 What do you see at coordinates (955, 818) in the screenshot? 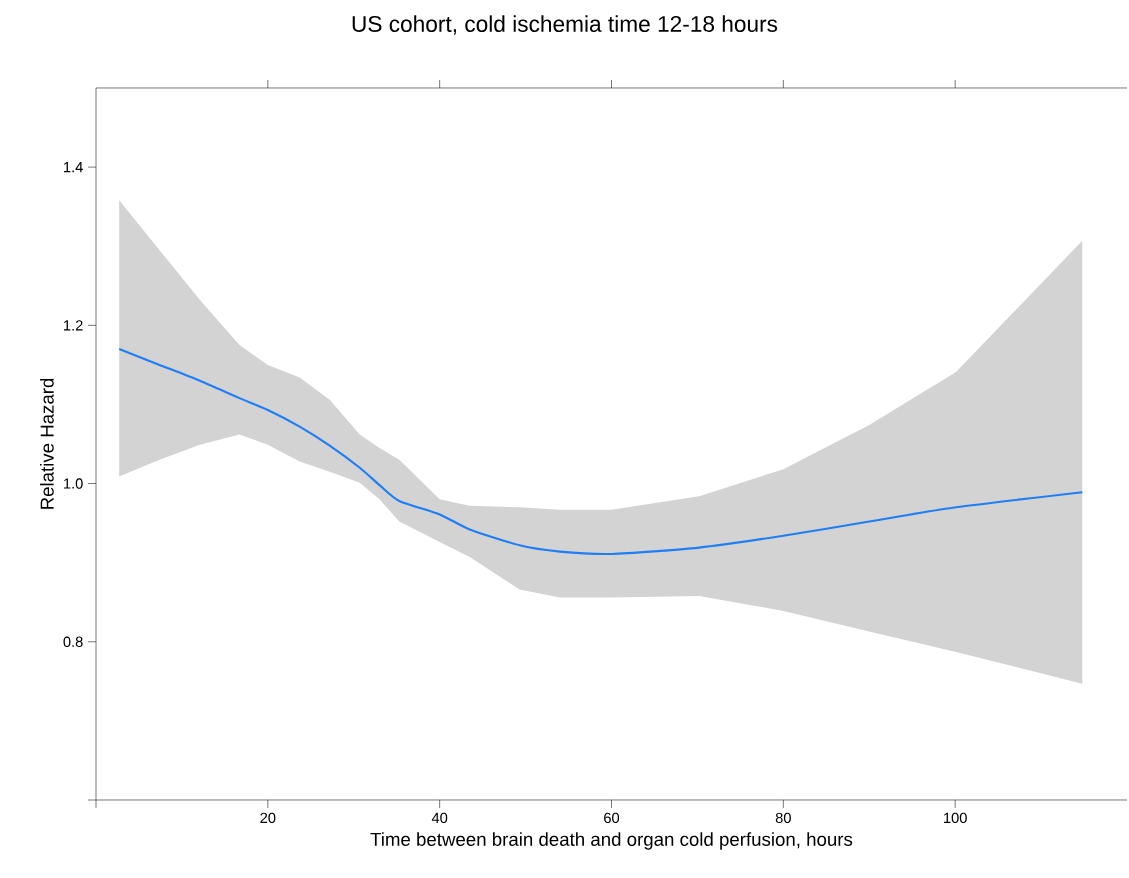
I see `x-tick-label: 100` at bounding box center [955, 818].